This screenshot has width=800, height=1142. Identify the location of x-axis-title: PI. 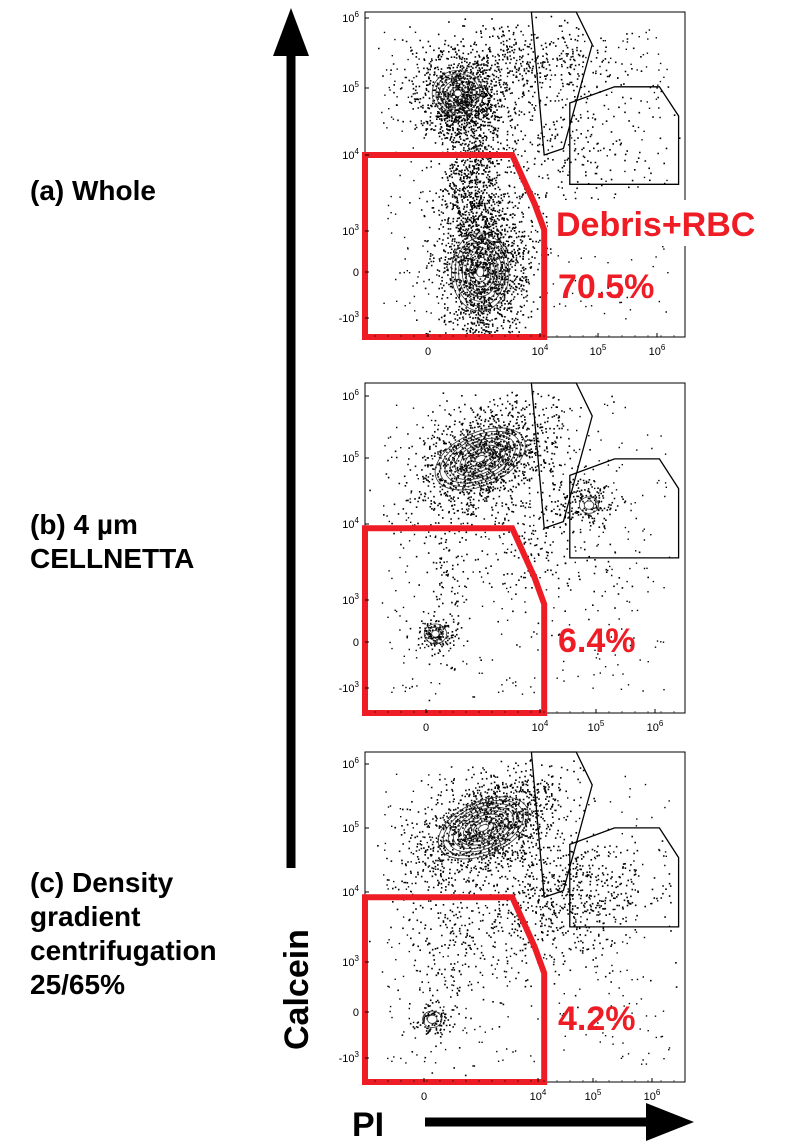
(368, 1124).